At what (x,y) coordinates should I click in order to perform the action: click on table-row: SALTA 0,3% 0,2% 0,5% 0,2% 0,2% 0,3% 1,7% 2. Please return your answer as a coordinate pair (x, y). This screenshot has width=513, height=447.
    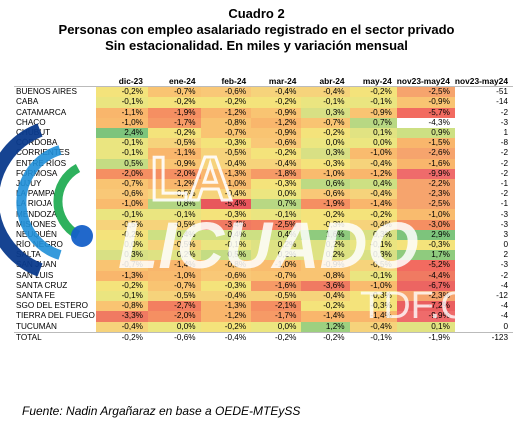
    Looking at the image, I should click on (263, 255).